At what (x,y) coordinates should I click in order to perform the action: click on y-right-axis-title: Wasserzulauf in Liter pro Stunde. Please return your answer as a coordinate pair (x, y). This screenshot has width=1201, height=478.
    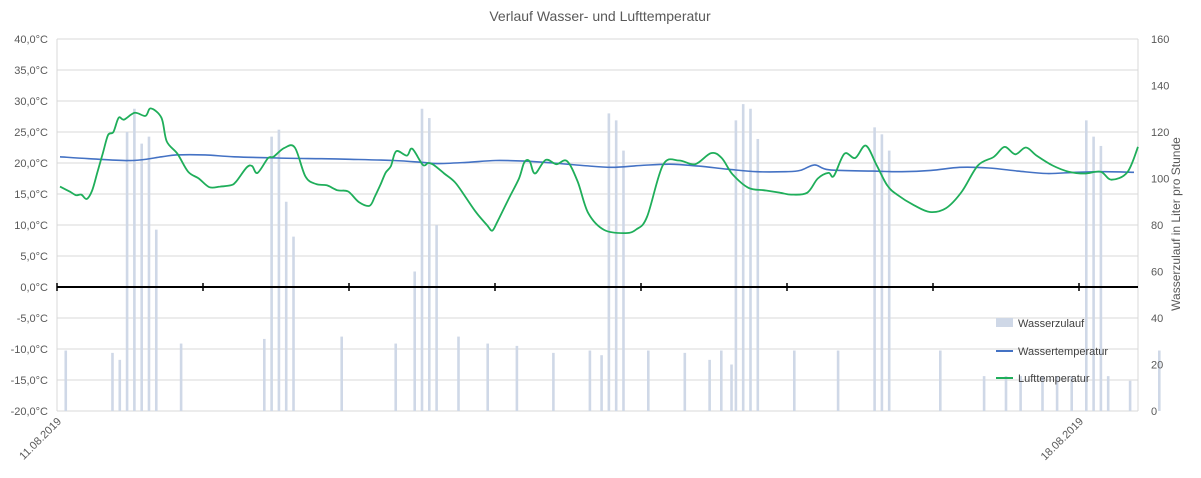
    Looking at the image, I should click on (1176, 224).